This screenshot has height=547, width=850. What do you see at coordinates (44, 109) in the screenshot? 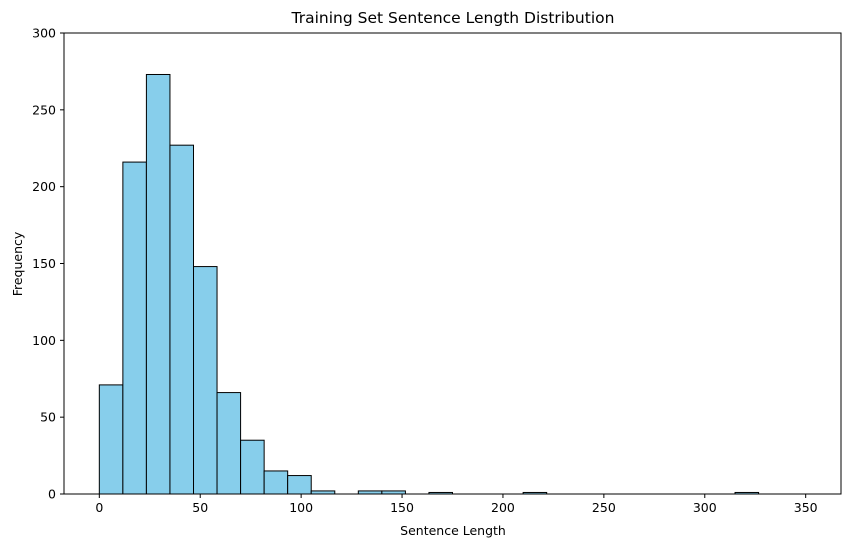
I see `y-tick-label: 250` at bounding box center [44, 109].